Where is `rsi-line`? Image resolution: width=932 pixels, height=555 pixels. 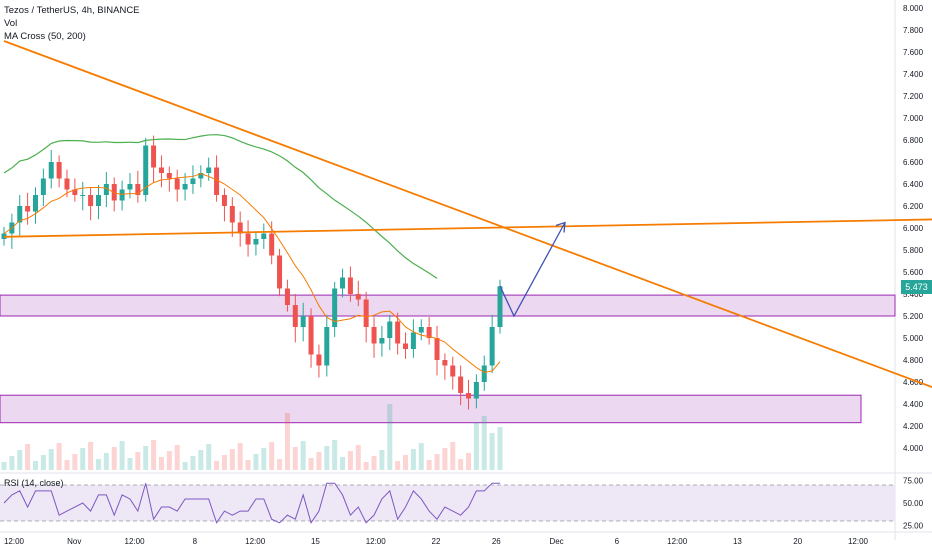
rsi-line is located at coordinates (251, 503).